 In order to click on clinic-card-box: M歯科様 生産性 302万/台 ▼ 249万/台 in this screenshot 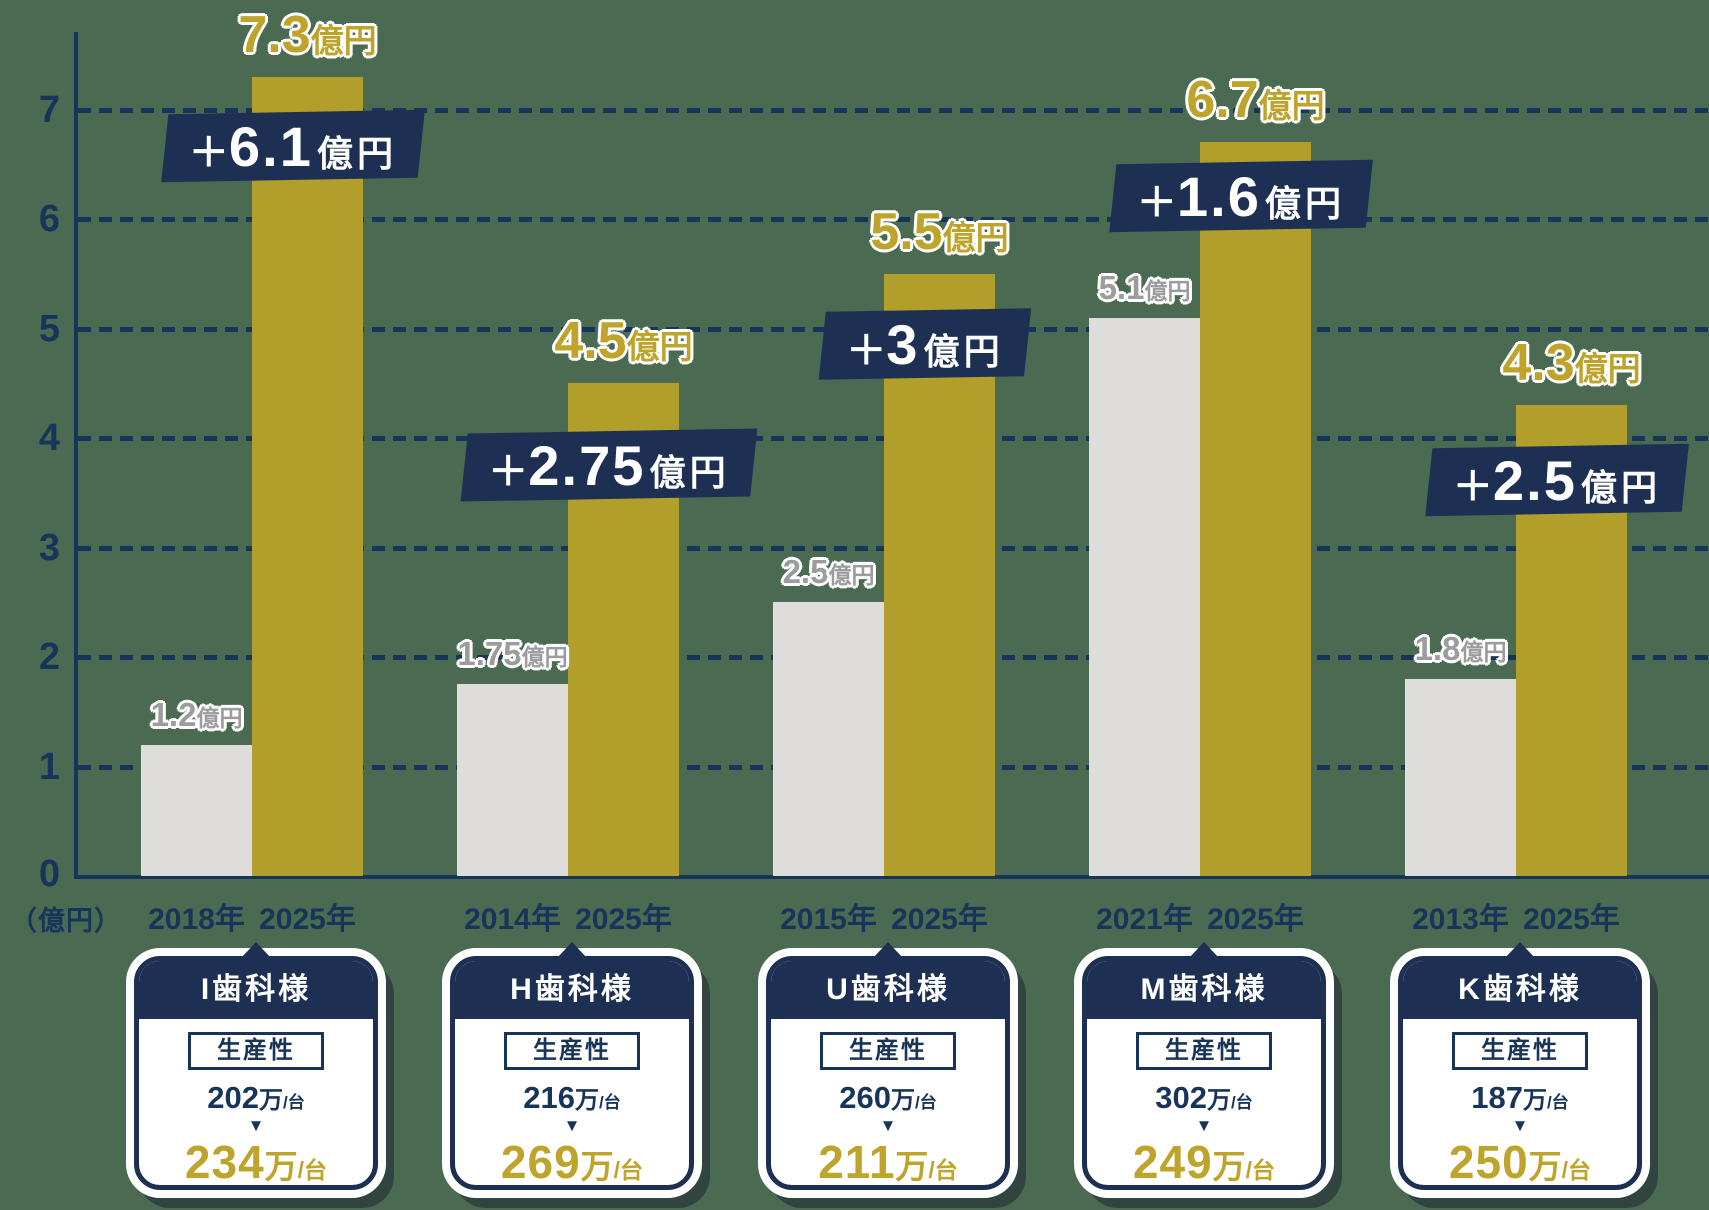, I will do `click(1204, 1073)`.